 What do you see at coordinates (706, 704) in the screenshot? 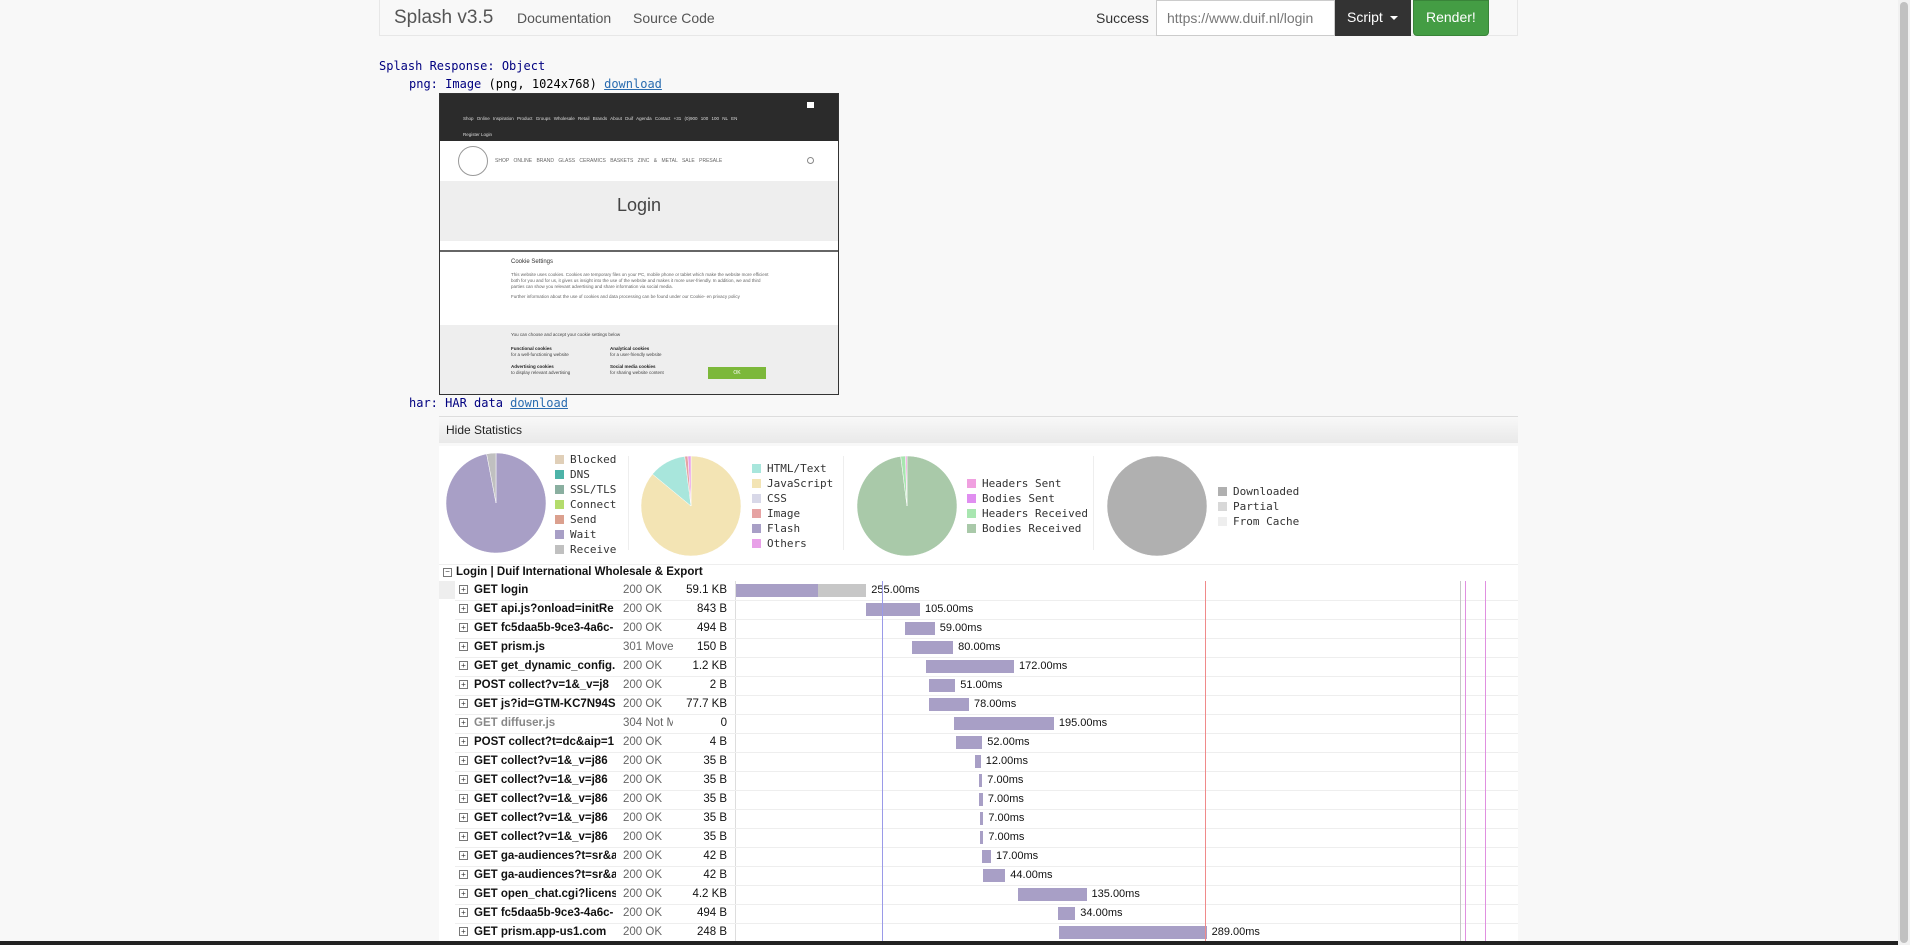
I see `entry-size: 77.7 KB` at bounding box center [706, 704].